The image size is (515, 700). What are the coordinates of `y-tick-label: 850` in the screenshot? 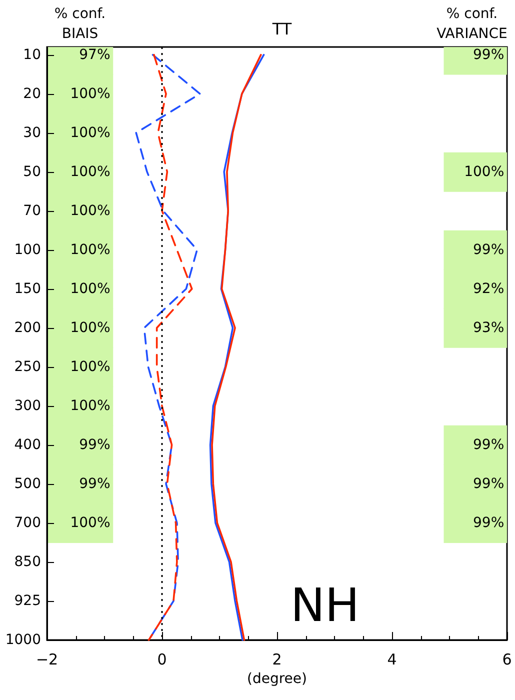 It's located at (27, 562).